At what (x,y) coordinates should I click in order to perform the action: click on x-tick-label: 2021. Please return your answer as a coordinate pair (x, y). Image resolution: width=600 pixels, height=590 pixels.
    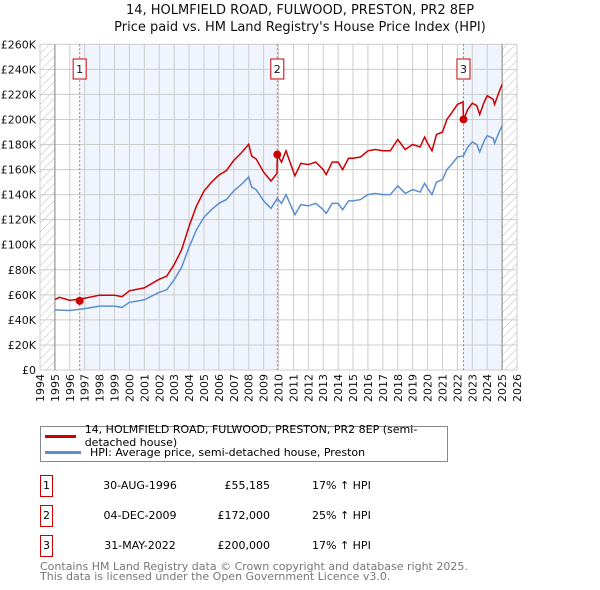
    Looking at the image, I should click on (442, 388).